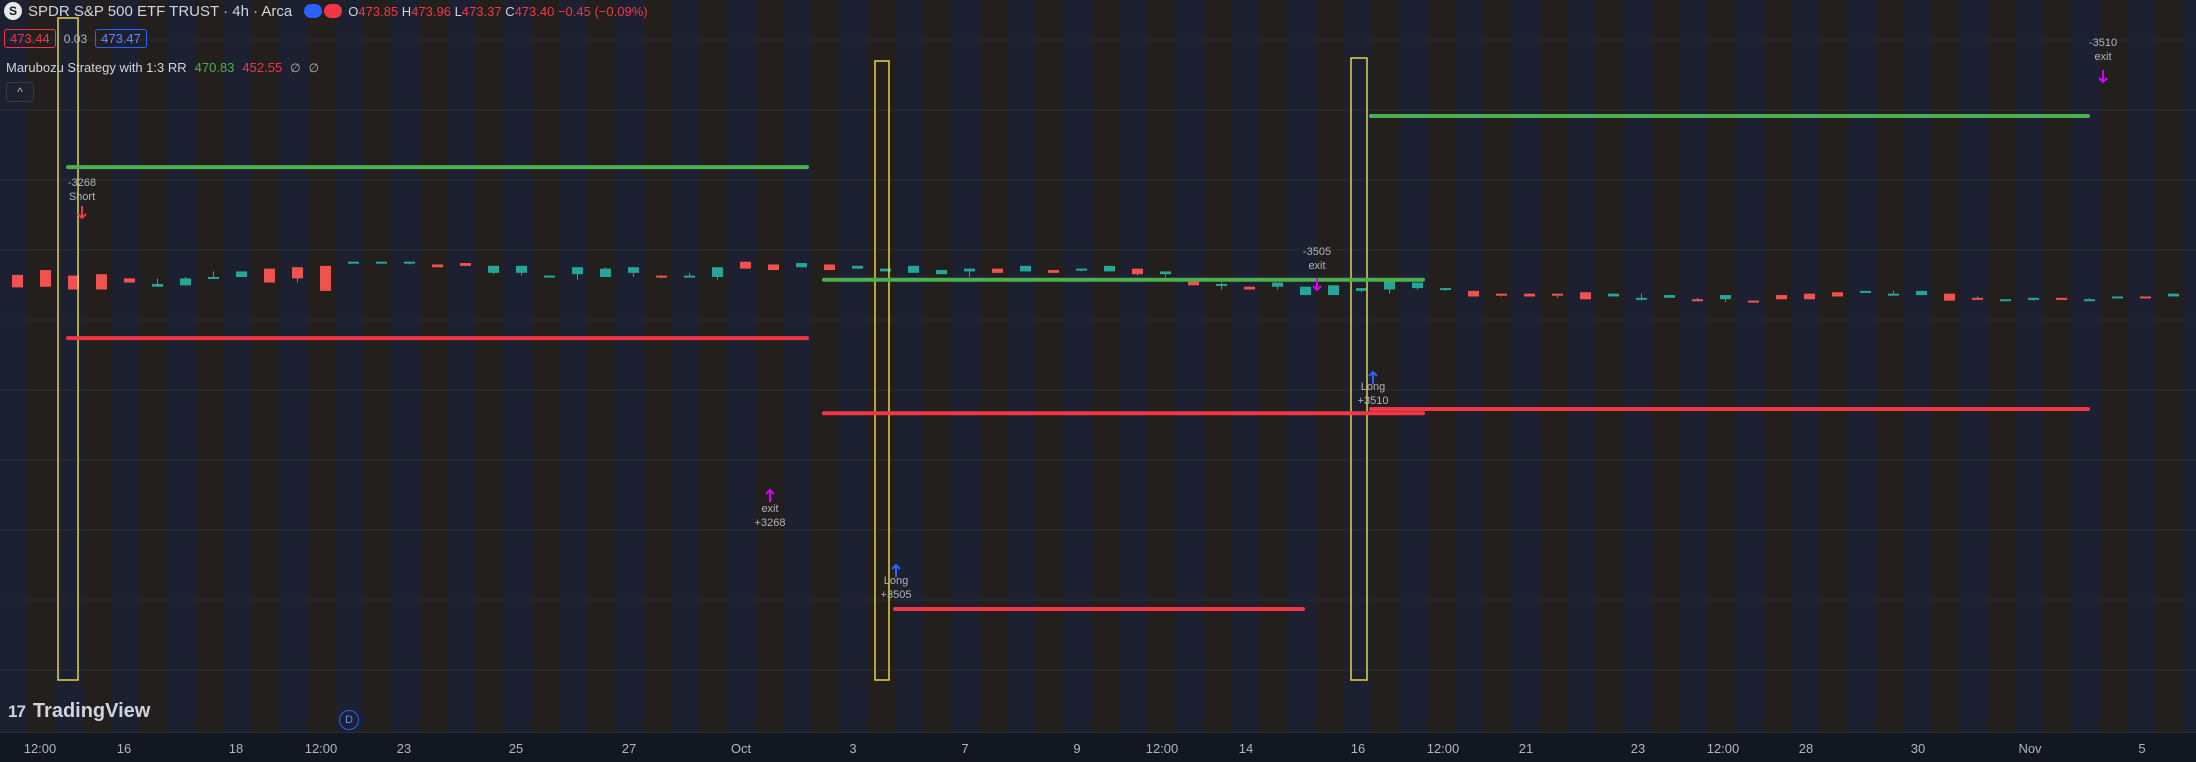  I want to click on time-axis-tick: 9, so click(1077, 748).